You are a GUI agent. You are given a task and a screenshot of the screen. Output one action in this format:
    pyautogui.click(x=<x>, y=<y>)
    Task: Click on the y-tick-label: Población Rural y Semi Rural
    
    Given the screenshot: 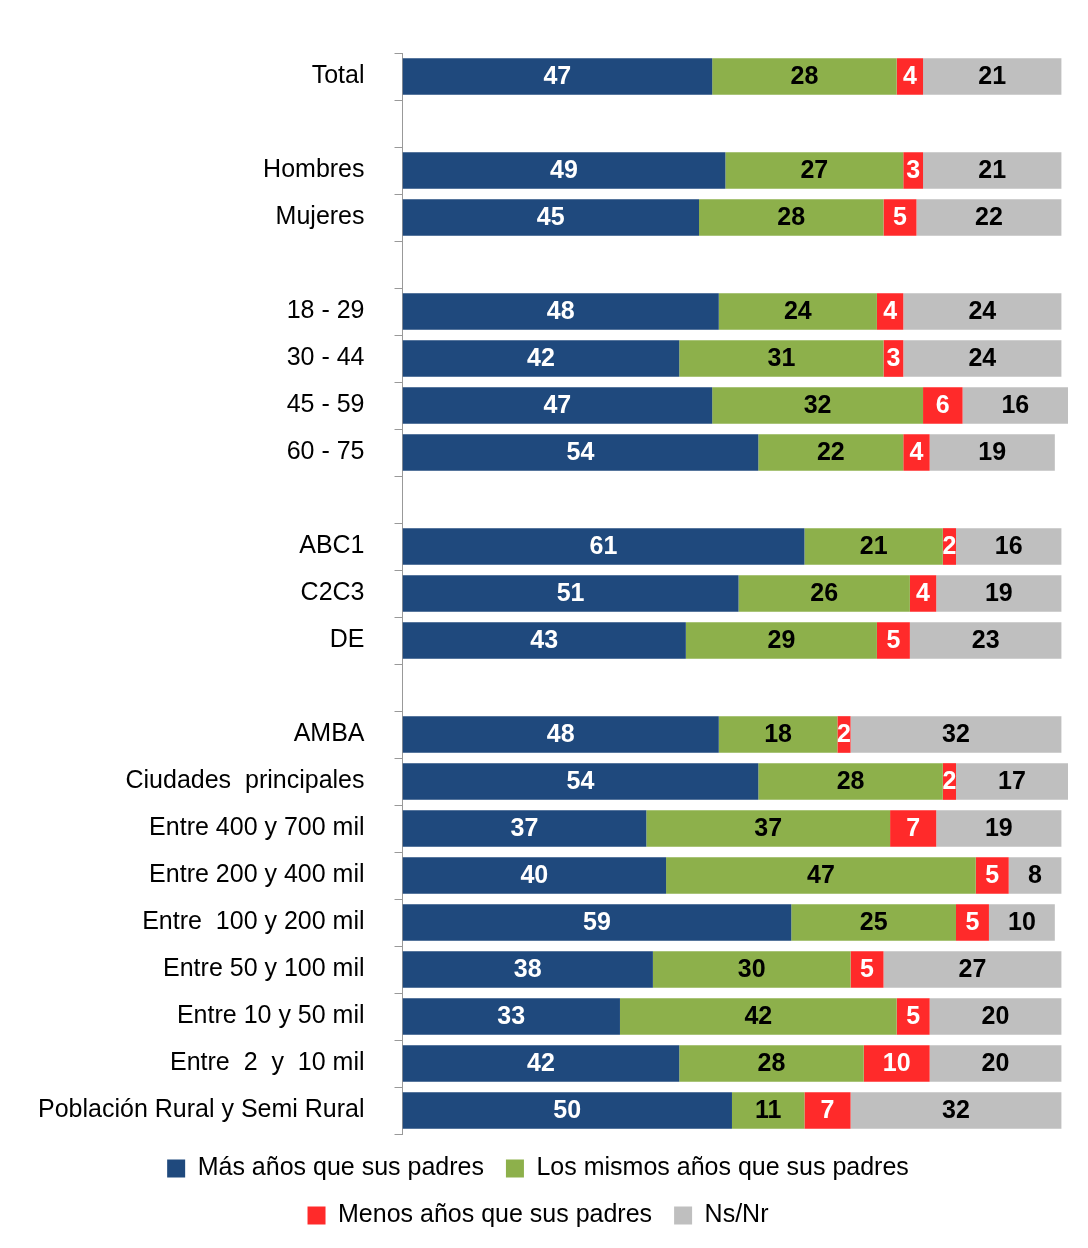 What is the action you would take?
    pyautogui.click(x=201, y=1108)
    